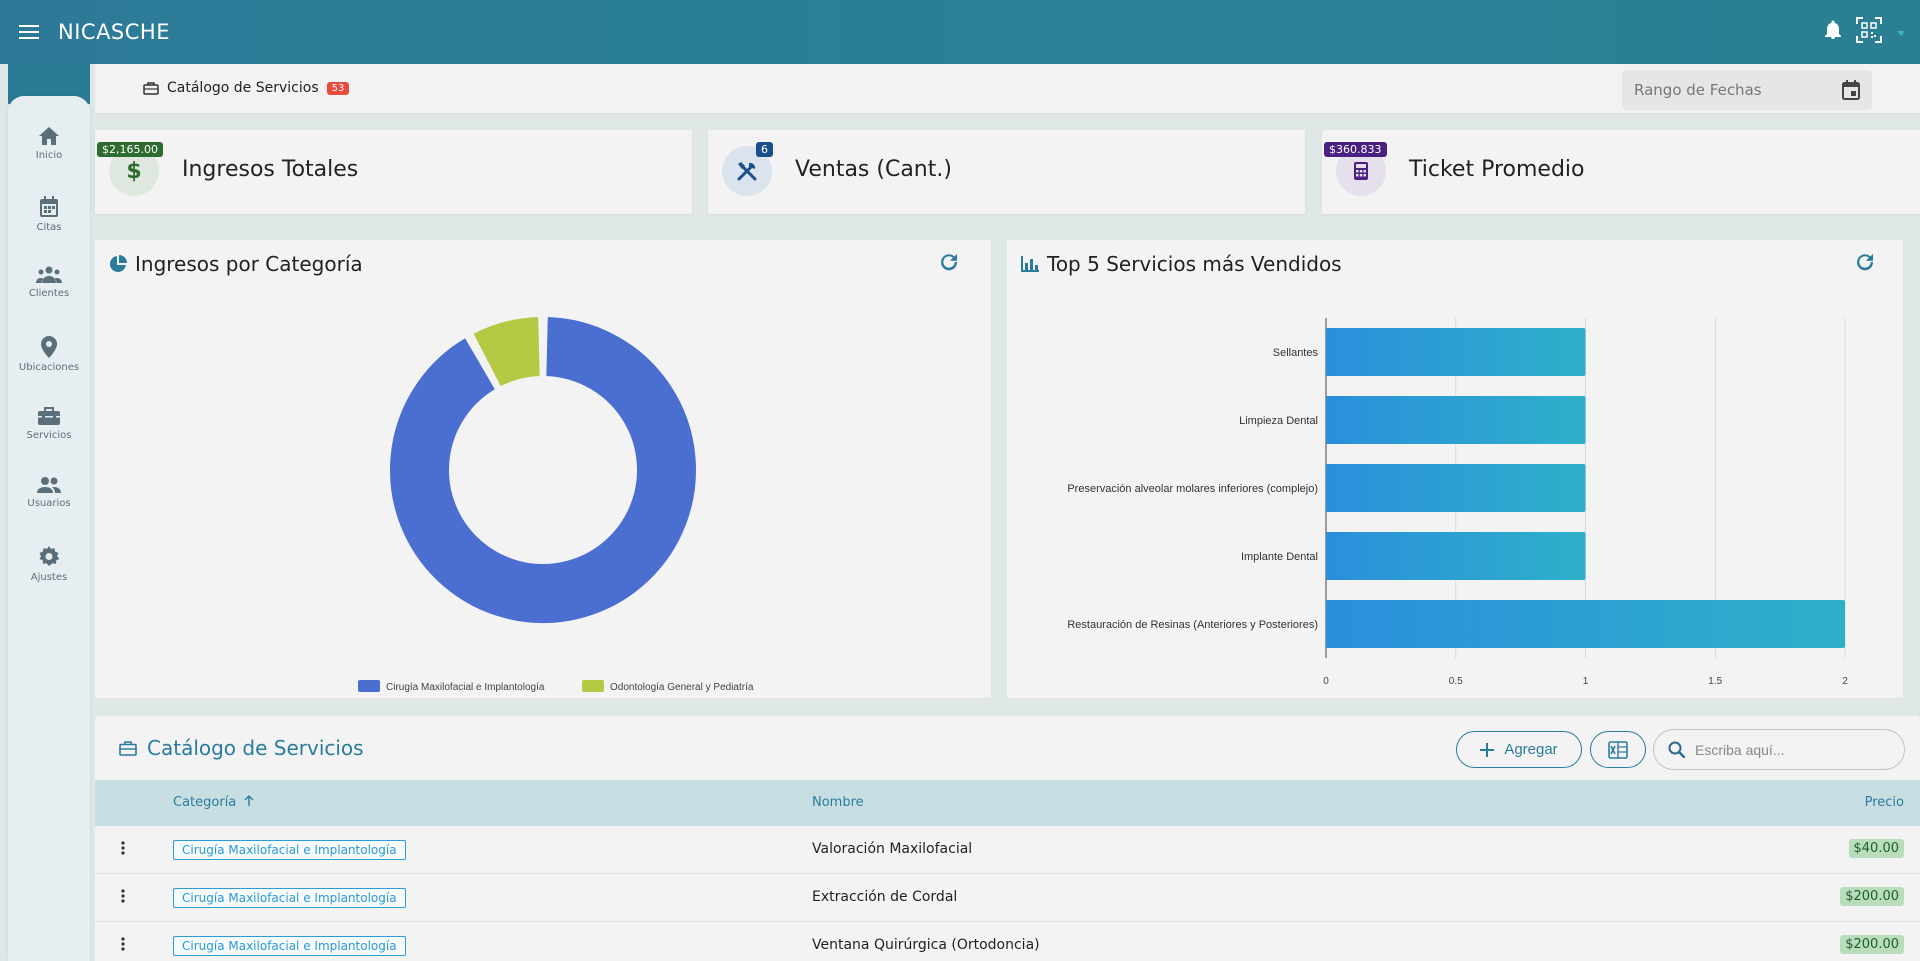 This screenshot has width=1920, height=961. I want to click on sidebar-item-inicio: Inicio, so click(49, 156).